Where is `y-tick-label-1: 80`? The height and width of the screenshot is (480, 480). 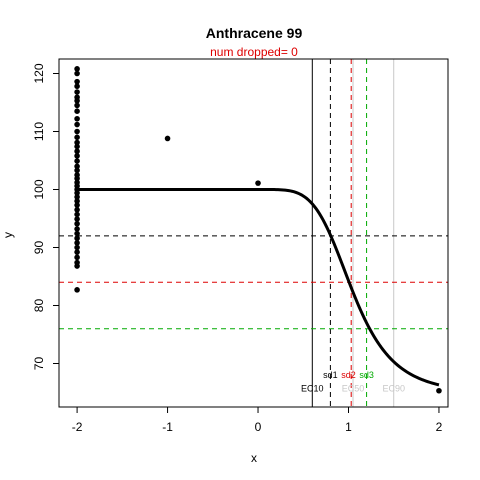
y-tick-label-1: 80 is located at coordinates (39, 306).